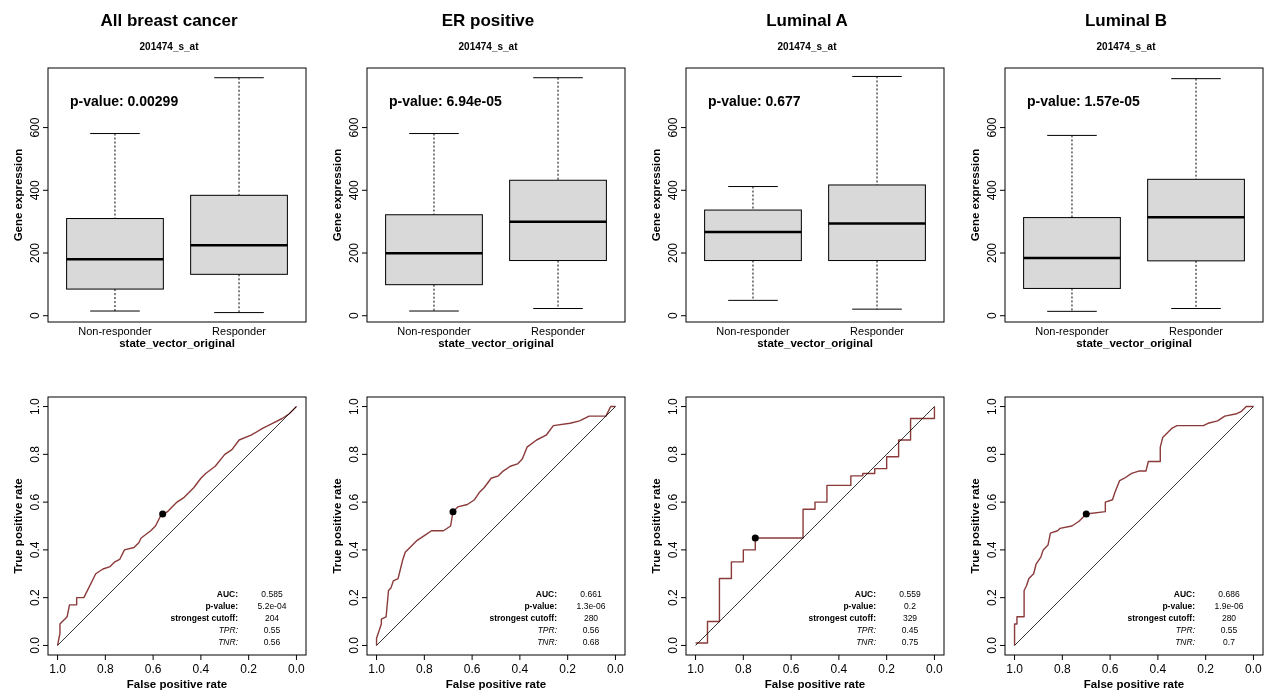 The height and width of the screenshot is (699, 1276). I want to click on annotation: 1.3e-06, so click(591, 606).